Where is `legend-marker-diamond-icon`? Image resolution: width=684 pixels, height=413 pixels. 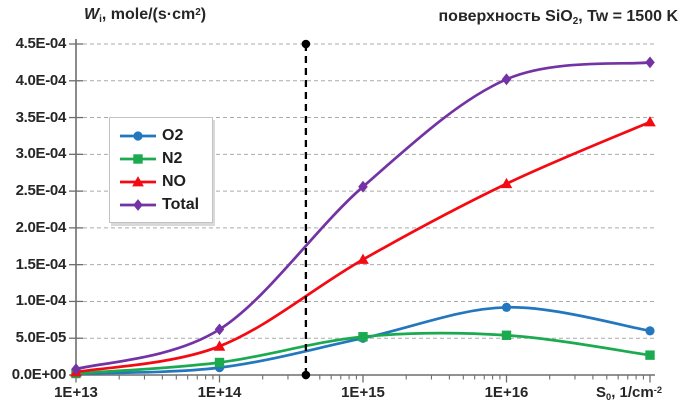 legend-marker-diamond-icon is located at coordinates (138, 204).